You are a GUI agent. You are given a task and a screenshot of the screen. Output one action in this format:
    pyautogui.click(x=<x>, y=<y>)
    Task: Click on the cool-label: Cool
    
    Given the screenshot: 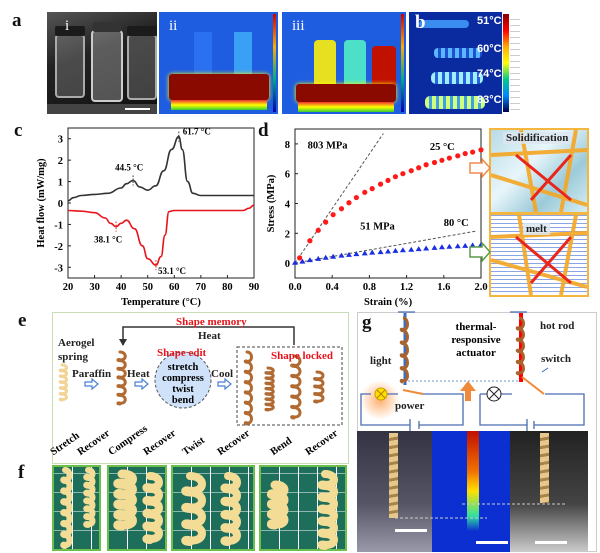 What is the action you would take?
    pyautogui.click(x=222, y=374)
    